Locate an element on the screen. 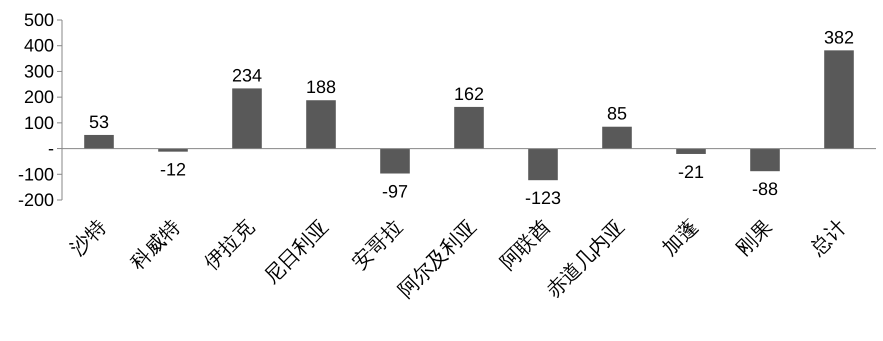 This screenshot has height=341, width=883. x-tick-label: 加蓬 is located at coordinates (680, 238).